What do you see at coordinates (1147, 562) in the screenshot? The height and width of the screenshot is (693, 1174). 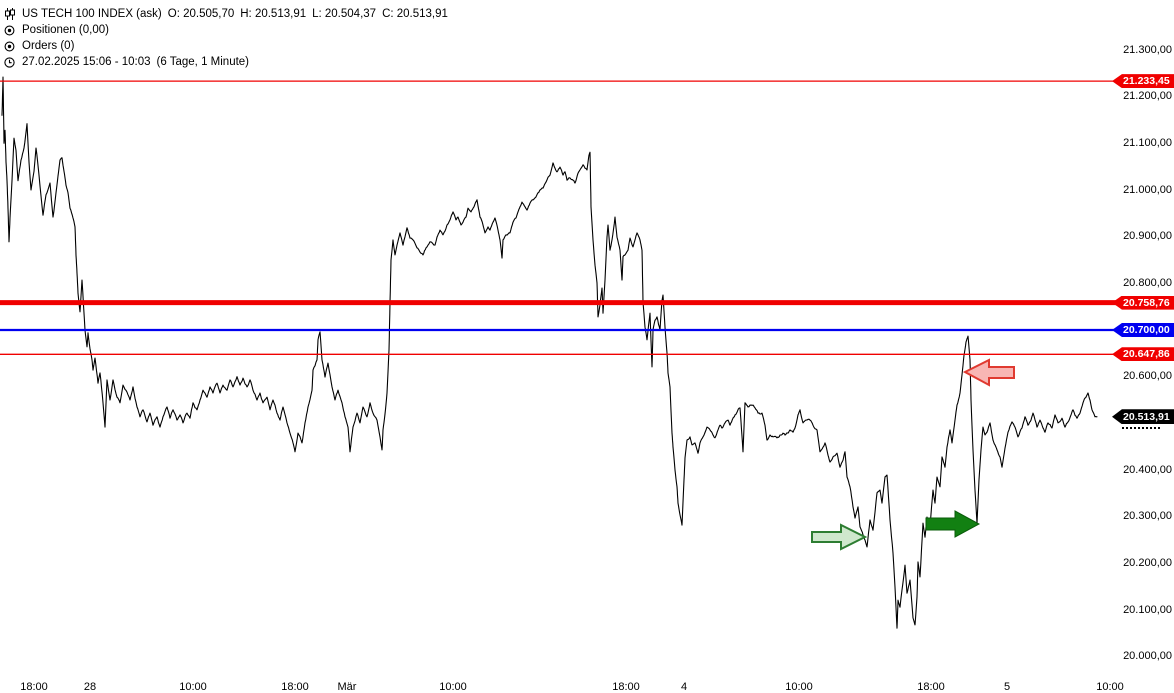 I see `y-axis-label: 20.200,00` at bounding box center [1147, 562].